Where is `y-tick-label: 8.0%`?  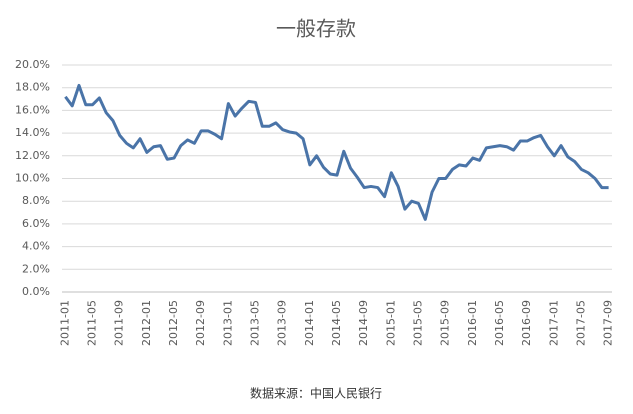 y-tick-label: 8.0% is located at coordinates (36, 200).